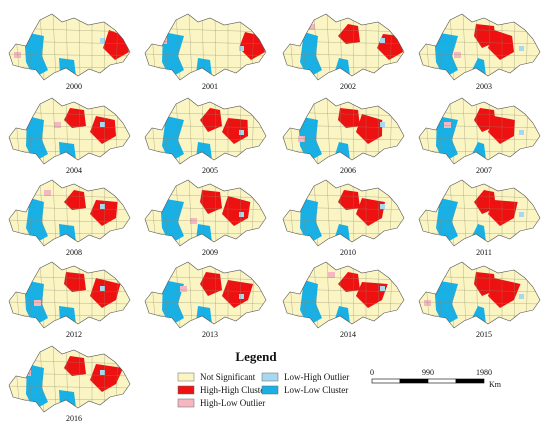 This screenshot has height=428, width=550. Describe the element at coordinates (436, 378) in the screenshot. I see `scale-bar: 0 990 1980 Km` at that location.